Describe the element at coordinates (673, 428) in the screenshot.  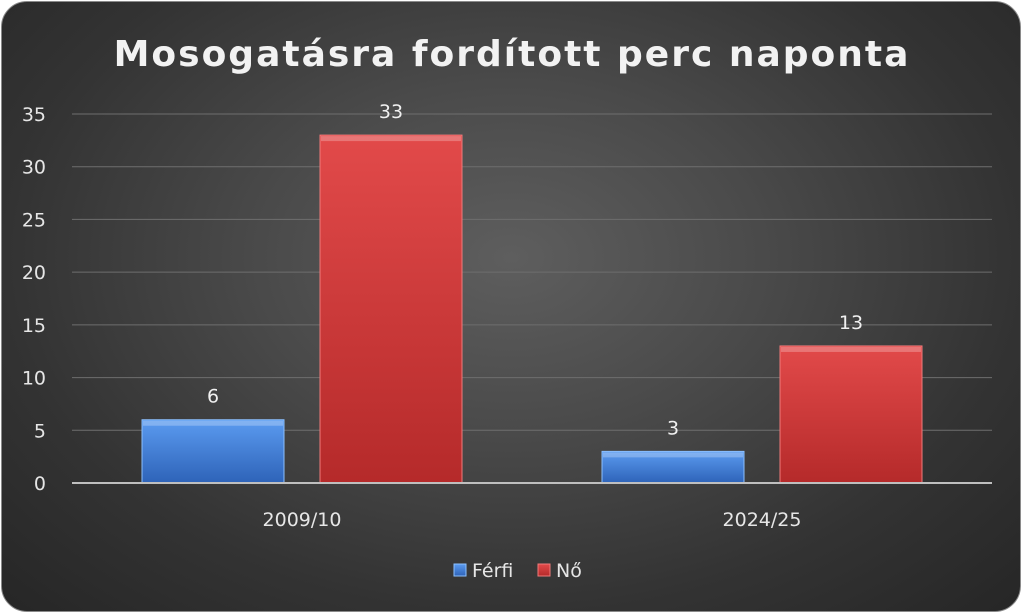
I see `data-label: 3` at that location.